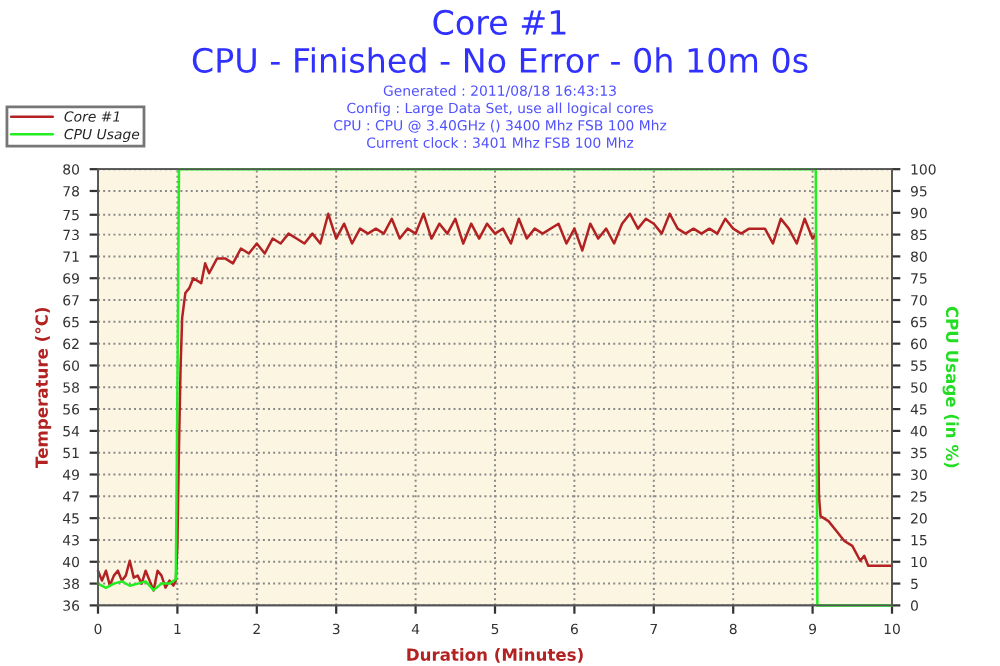 This screenshot has width=1000, height=666. I want to click on chart-subtitle: CPU - Finished - No Error - 0h 10m 0s, so click(500, 60).